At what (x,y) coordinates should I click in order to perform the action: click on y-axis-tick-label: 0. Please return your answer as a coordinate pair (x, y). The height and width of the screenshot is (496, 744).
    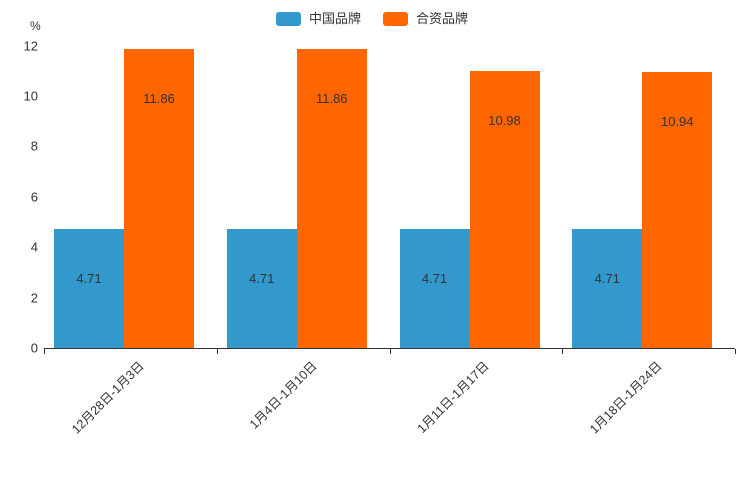
    Looking at the image, I should click on (34, 348).